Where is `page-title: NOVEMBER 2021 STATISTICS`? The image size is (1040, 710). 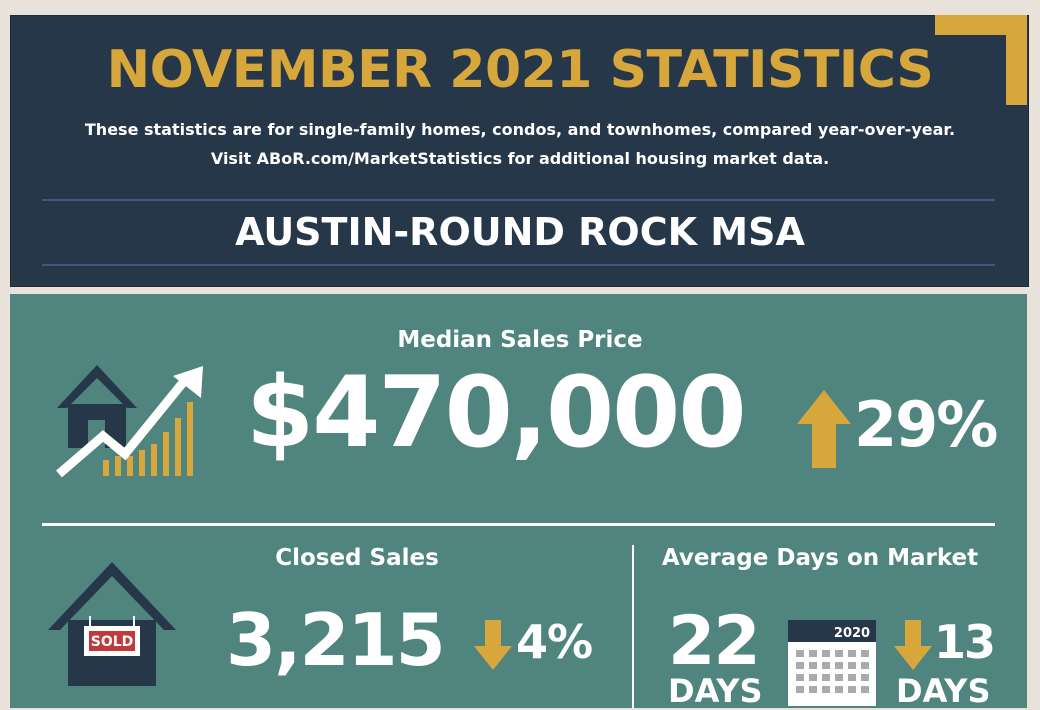
page-title: NOVEMBER 2021 STATISTICS is located at coordinates (520, 70).